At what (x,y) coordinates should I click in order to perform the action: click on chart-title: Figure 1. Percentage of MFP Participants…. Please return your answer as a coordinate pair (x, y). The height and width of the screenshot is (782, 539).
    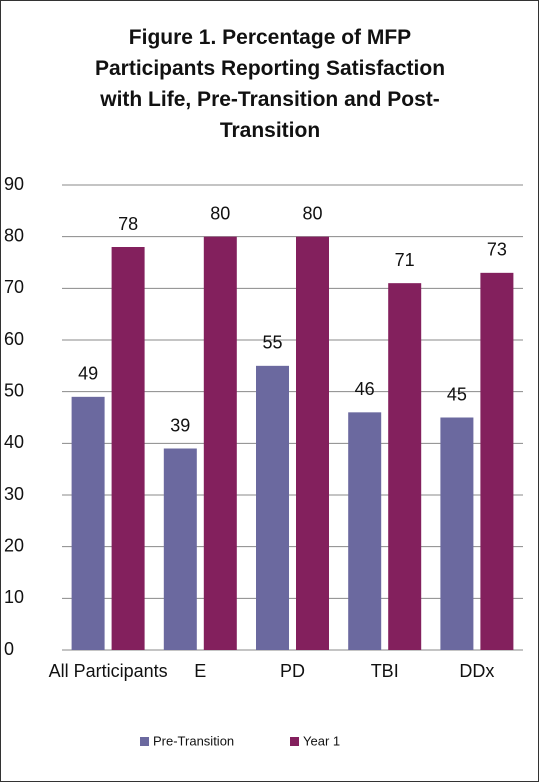
    Looking at the image, I should click on (270, 84).